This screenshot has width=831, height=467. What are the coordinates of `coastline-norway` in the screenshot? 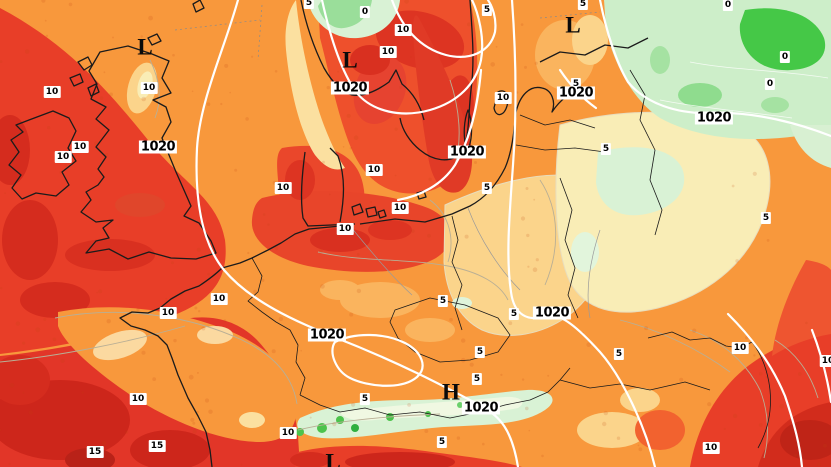 It's located at (362, 60).